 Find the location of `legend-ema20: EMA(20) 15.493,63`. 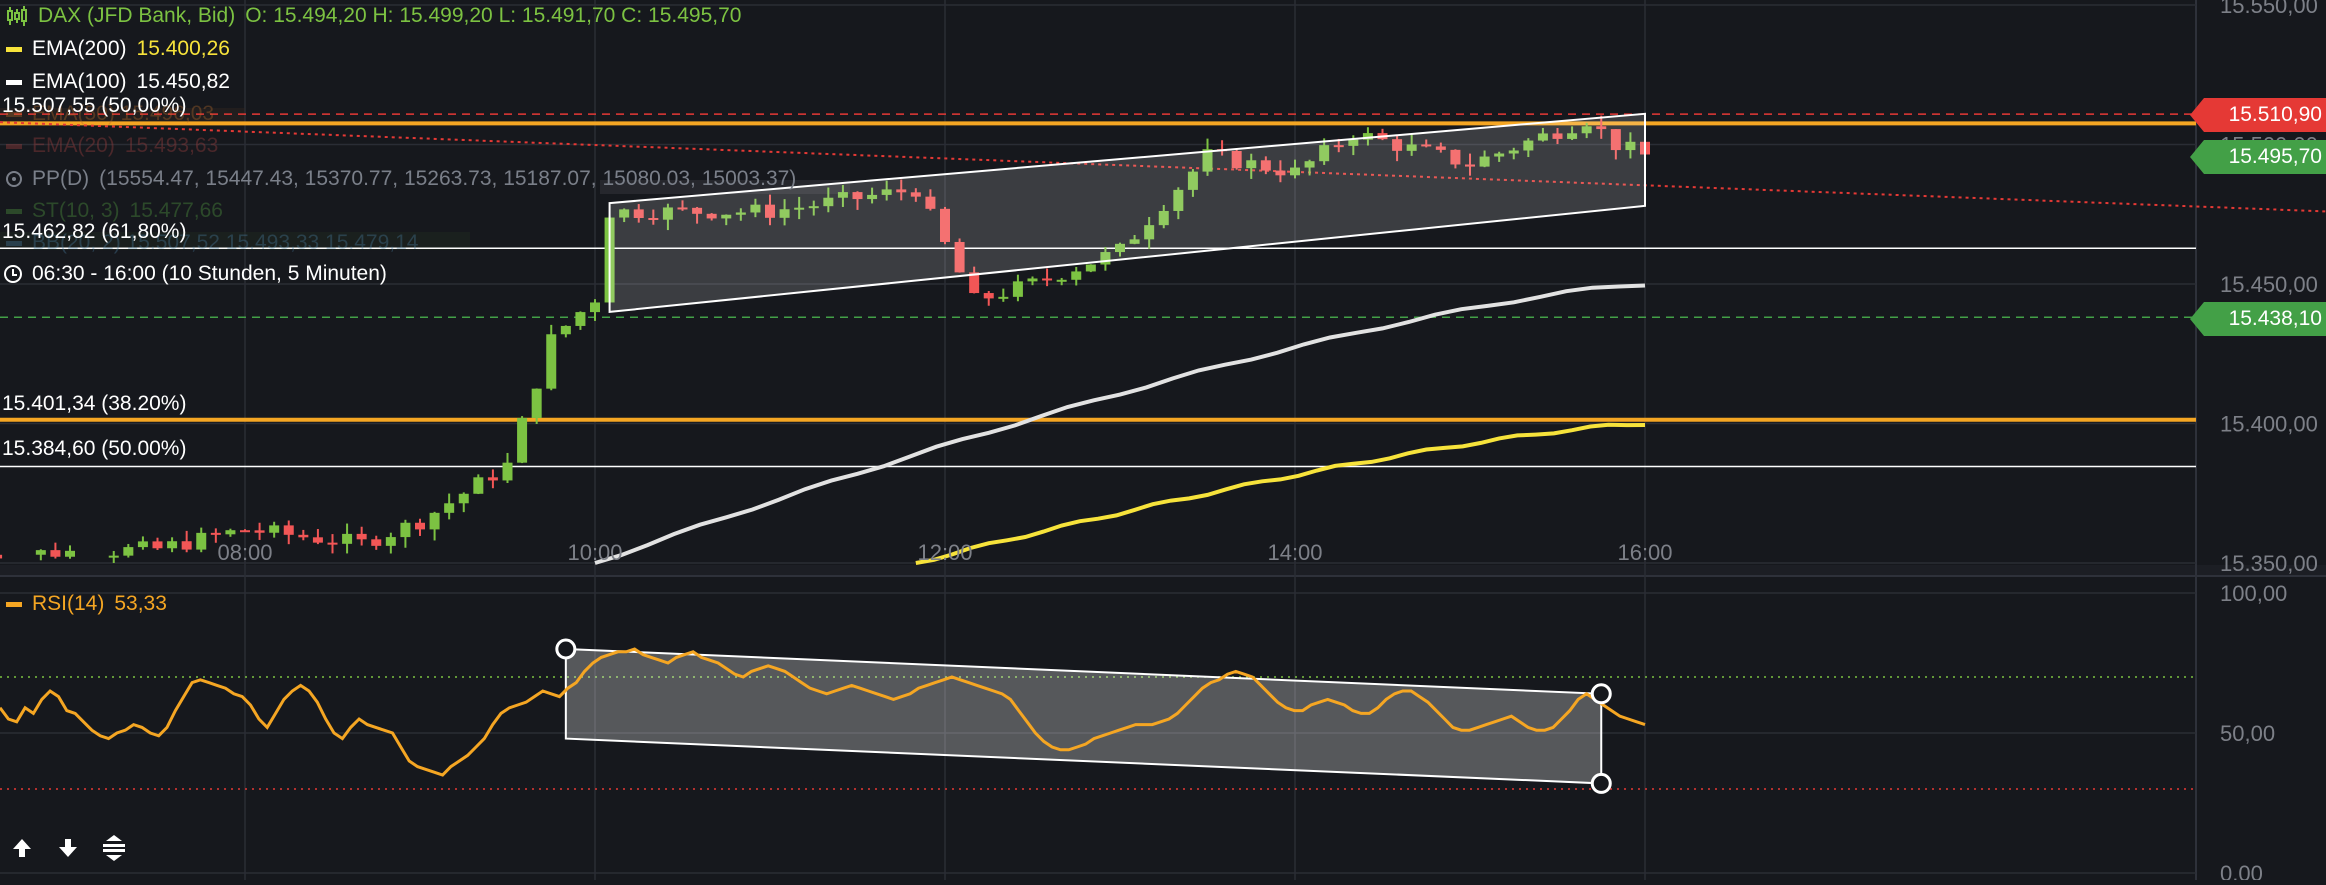

legend-ema20: EMA(20) 15.493,63 is located at coordinates (109, 146).